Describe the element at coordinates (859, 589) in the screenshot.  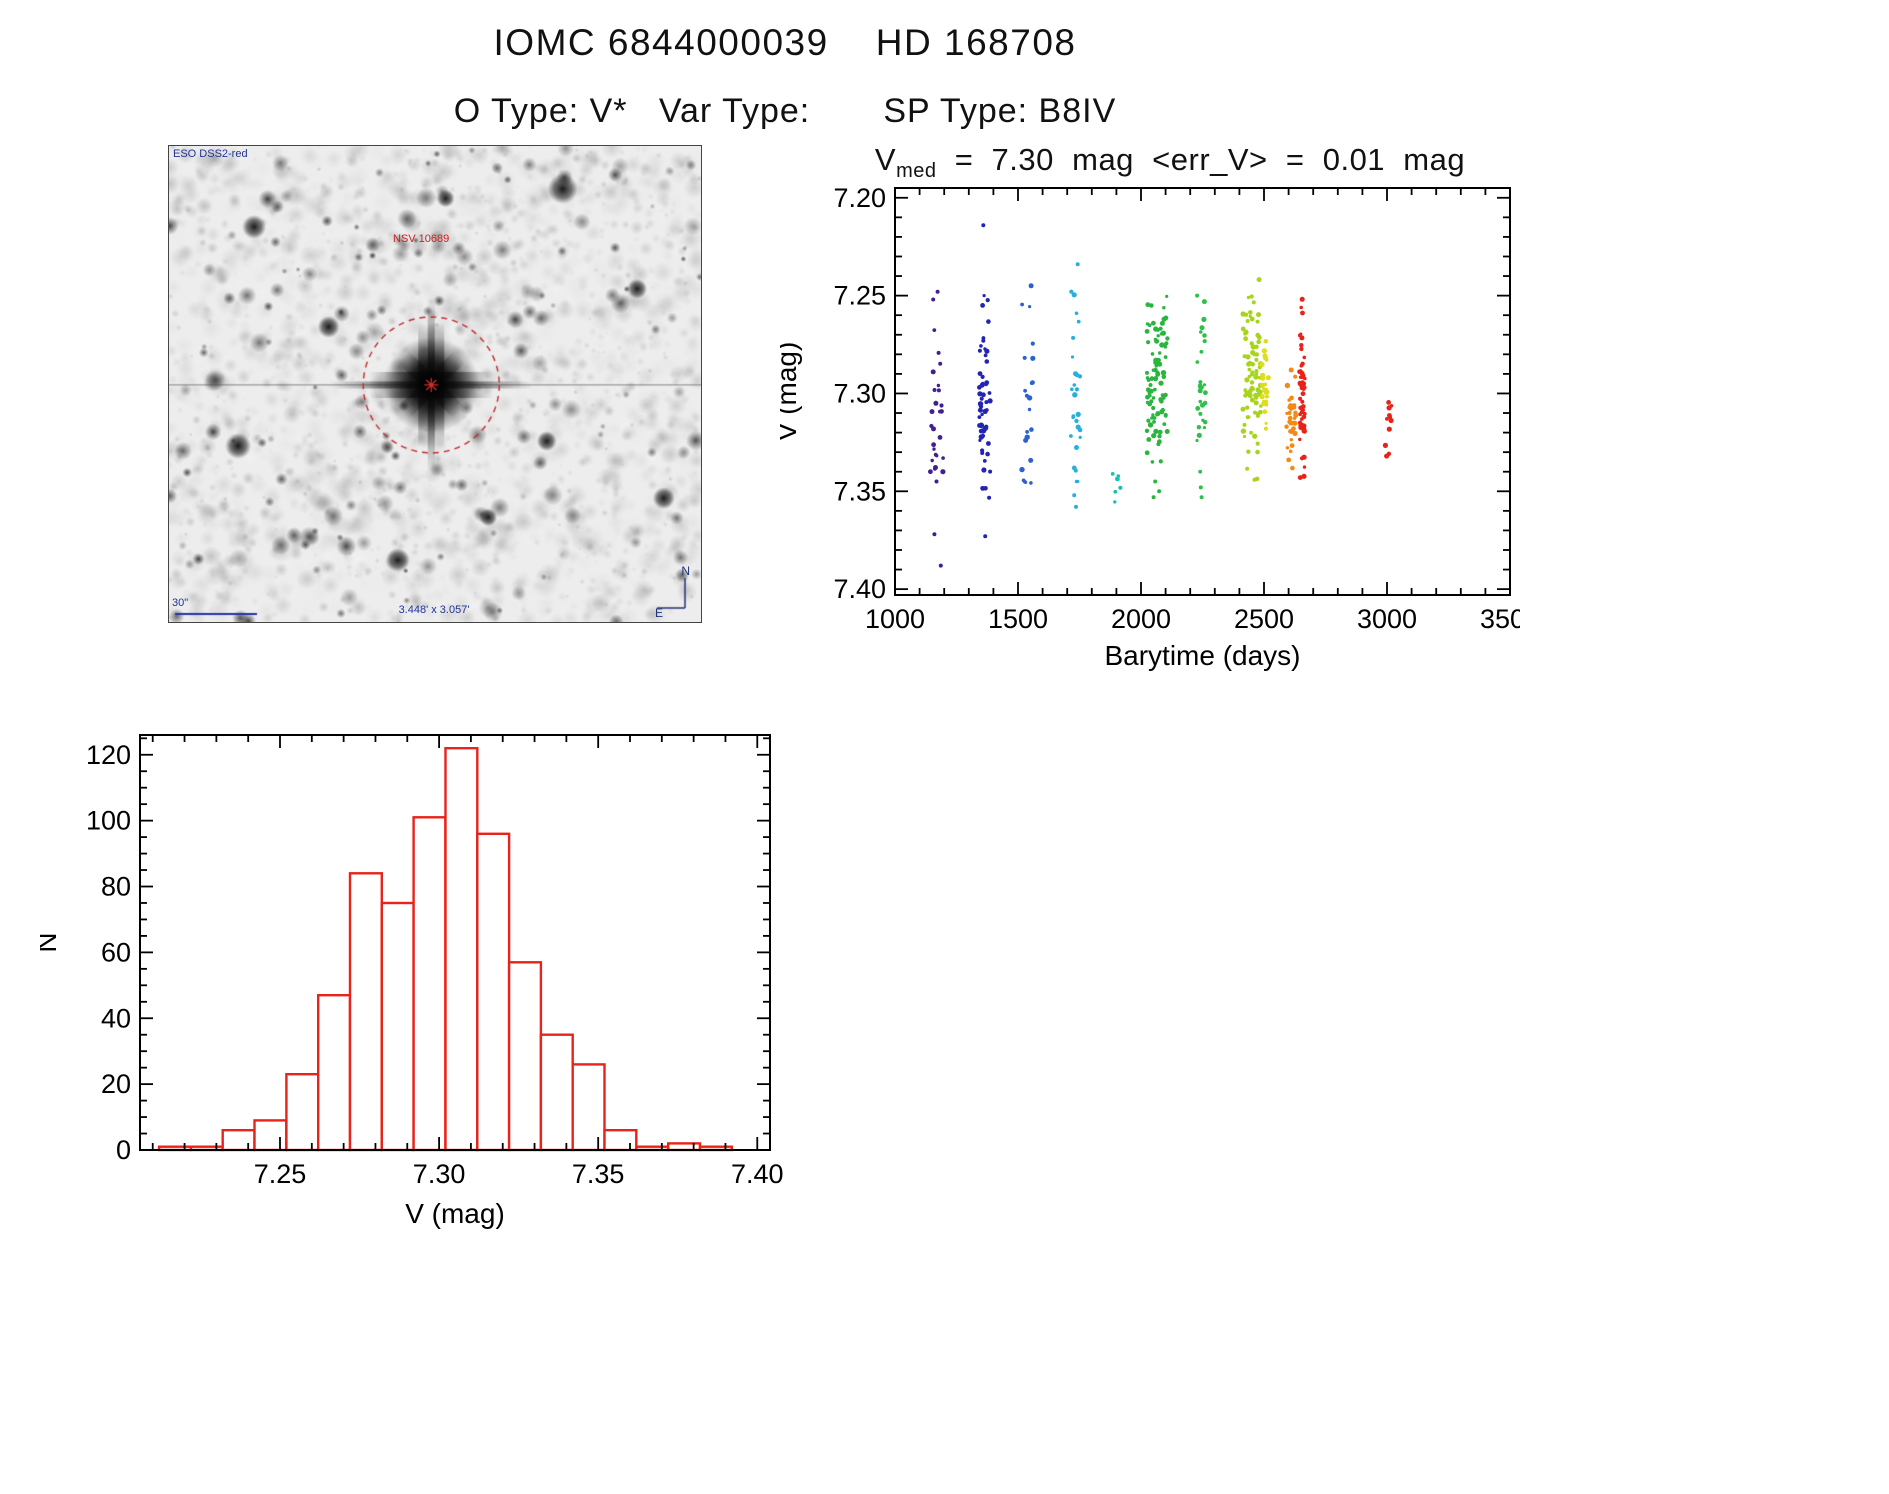
I see `y-tick-label: 7.40` at that location.